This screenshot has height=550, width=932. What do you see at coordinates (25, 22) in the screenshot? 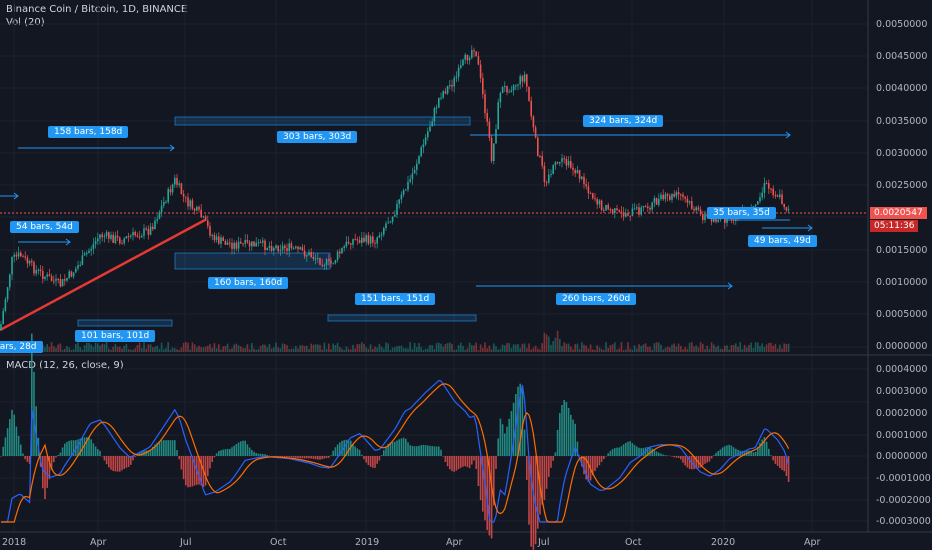
I see `volume-indicator-label: Vol (20)` at bounding box center [25, 22].